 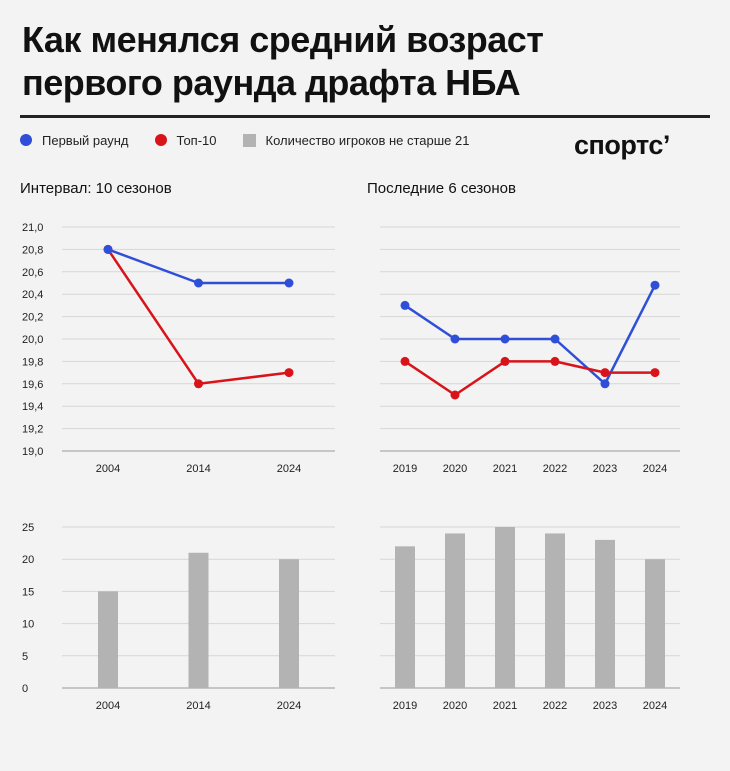 I want to click on bar-2019, so click(x=405, y=617).